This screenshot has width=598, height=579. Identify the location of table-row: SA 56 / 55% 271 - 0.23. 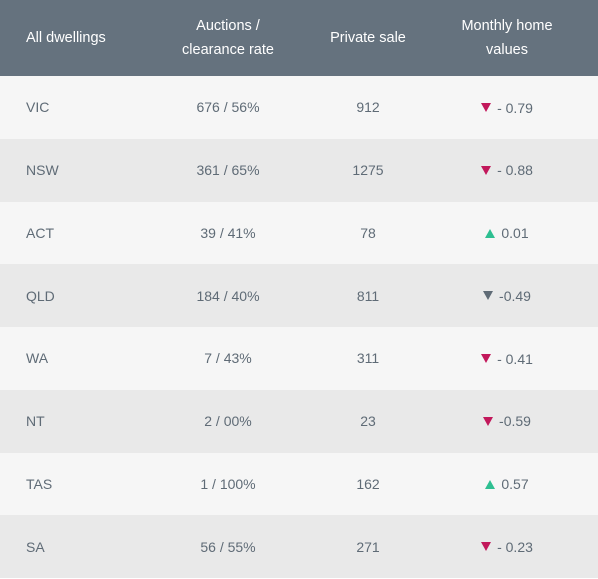
(299, 546).